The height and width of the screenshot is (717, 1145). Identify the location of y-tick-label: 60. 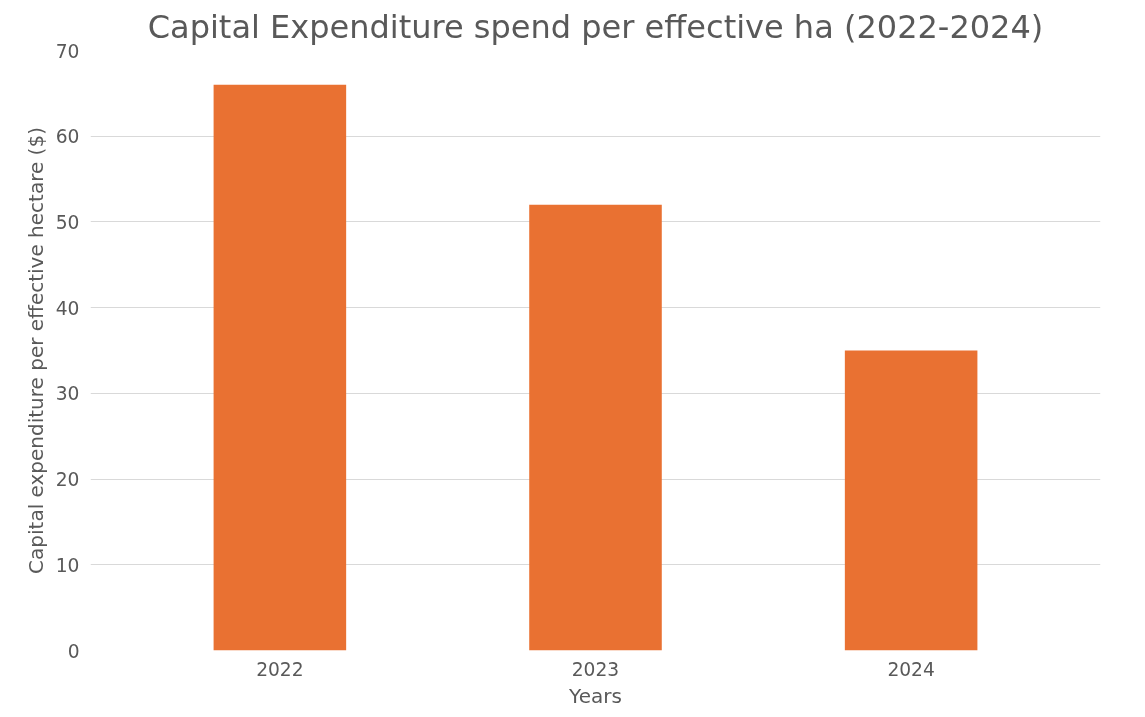
(67, 137).